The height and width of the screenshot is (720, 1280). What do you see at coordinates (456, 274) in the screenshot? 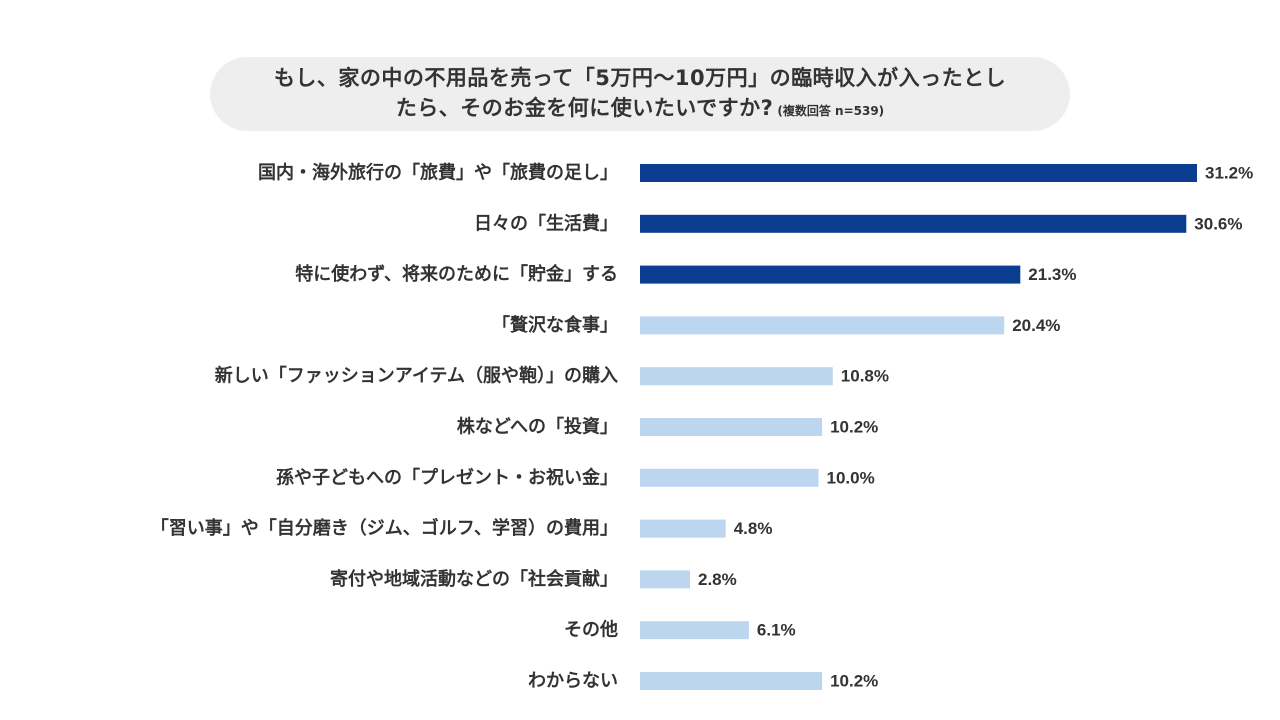
I see `category-label: 特に使わず、将来のために「貯金」する` at bounding box center [456, 274].